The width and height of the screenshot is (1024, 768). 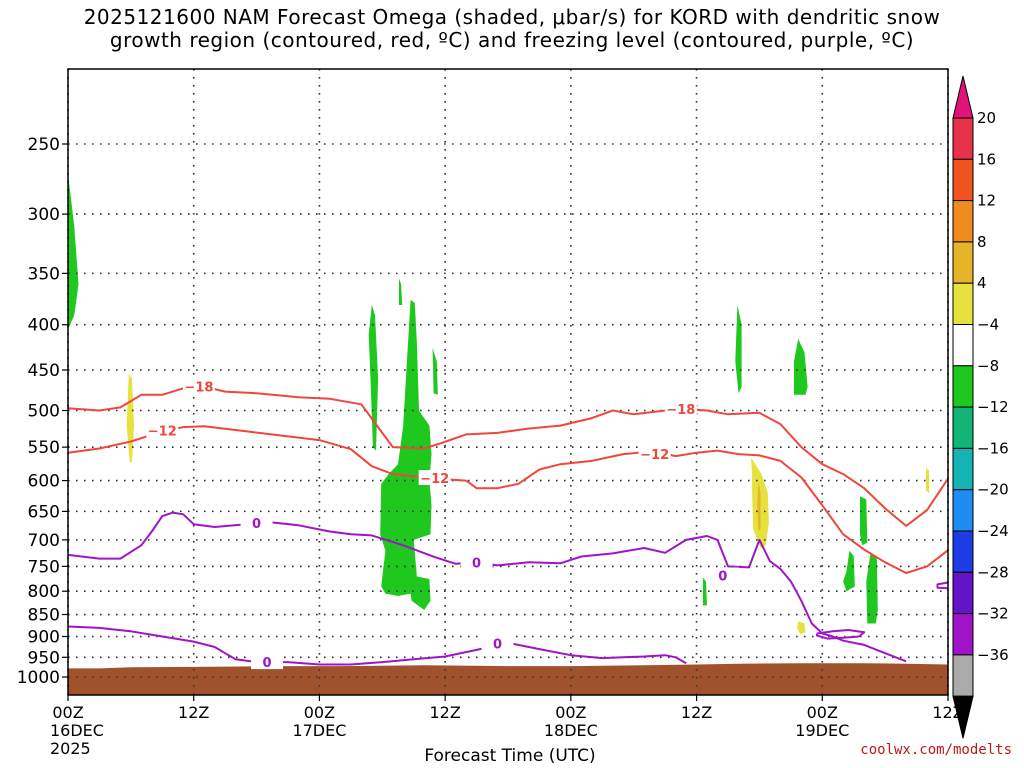 I want to click on x-tick-label-0-0: 00Z, so click(x=67, y=712).